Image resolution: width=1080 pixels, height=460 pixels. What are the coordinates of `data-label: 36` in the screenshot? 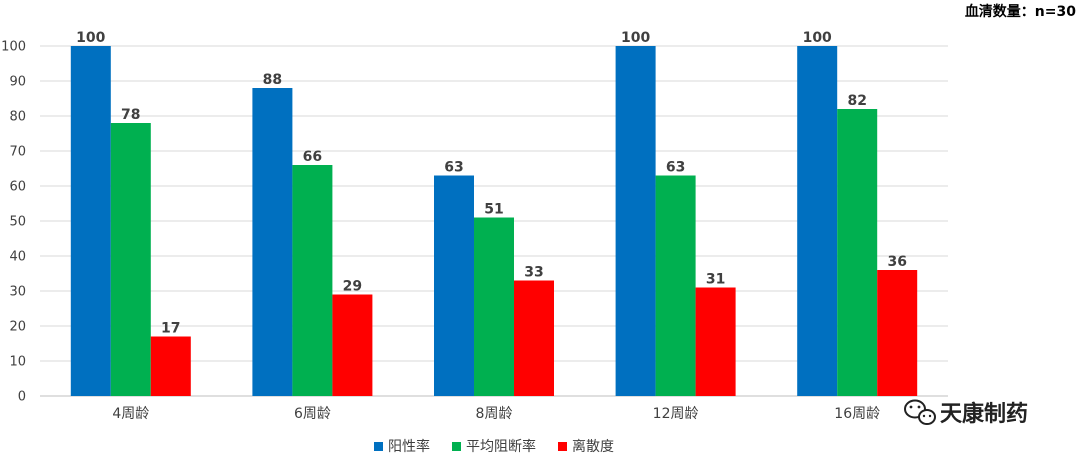 It's located at (896, 262).